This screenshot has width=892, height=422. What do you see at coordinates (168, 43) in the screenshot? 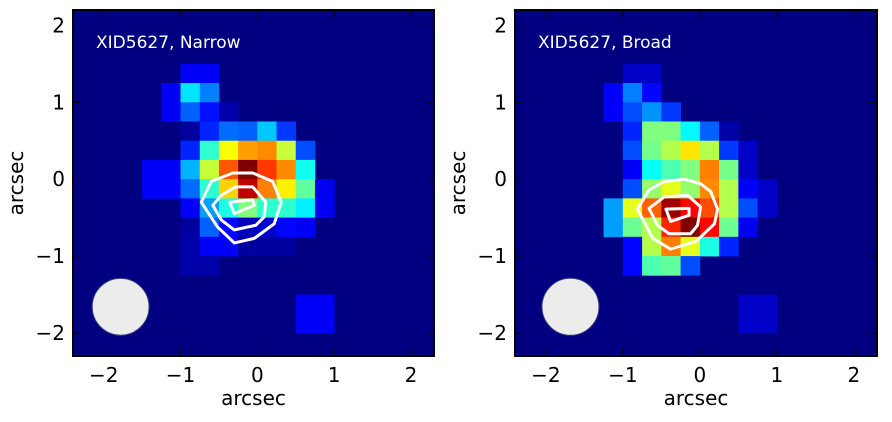
I see `panel-title: XID5627, Narrow` at bounding box center [168, 43].